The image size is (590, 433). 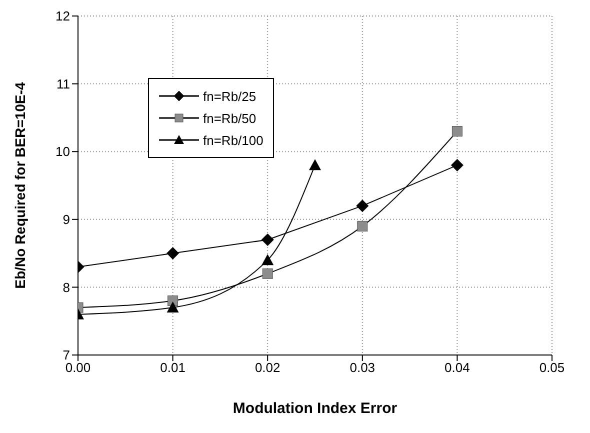 What do you see at coordinates (233, 140) in the screenshot?
I see `legend-label: fn=Rb/100` at bounding box center [233, 140].